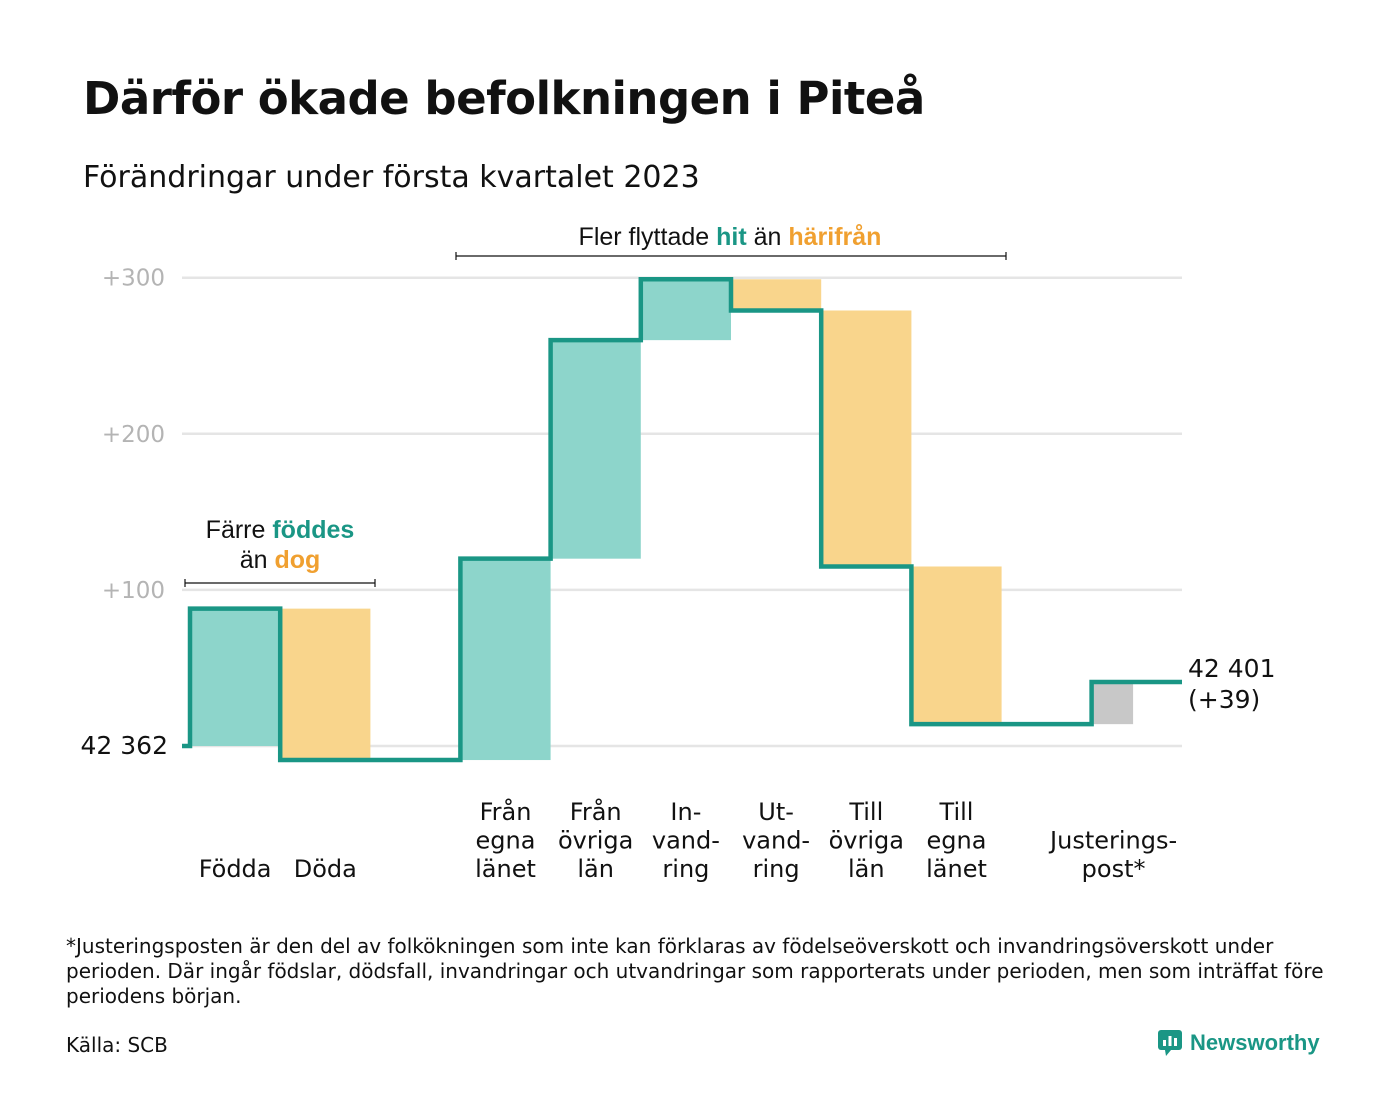 This screenshot has width=1400, height=1120. I want to click on category-label: Från övriga län, so click(595, 840).